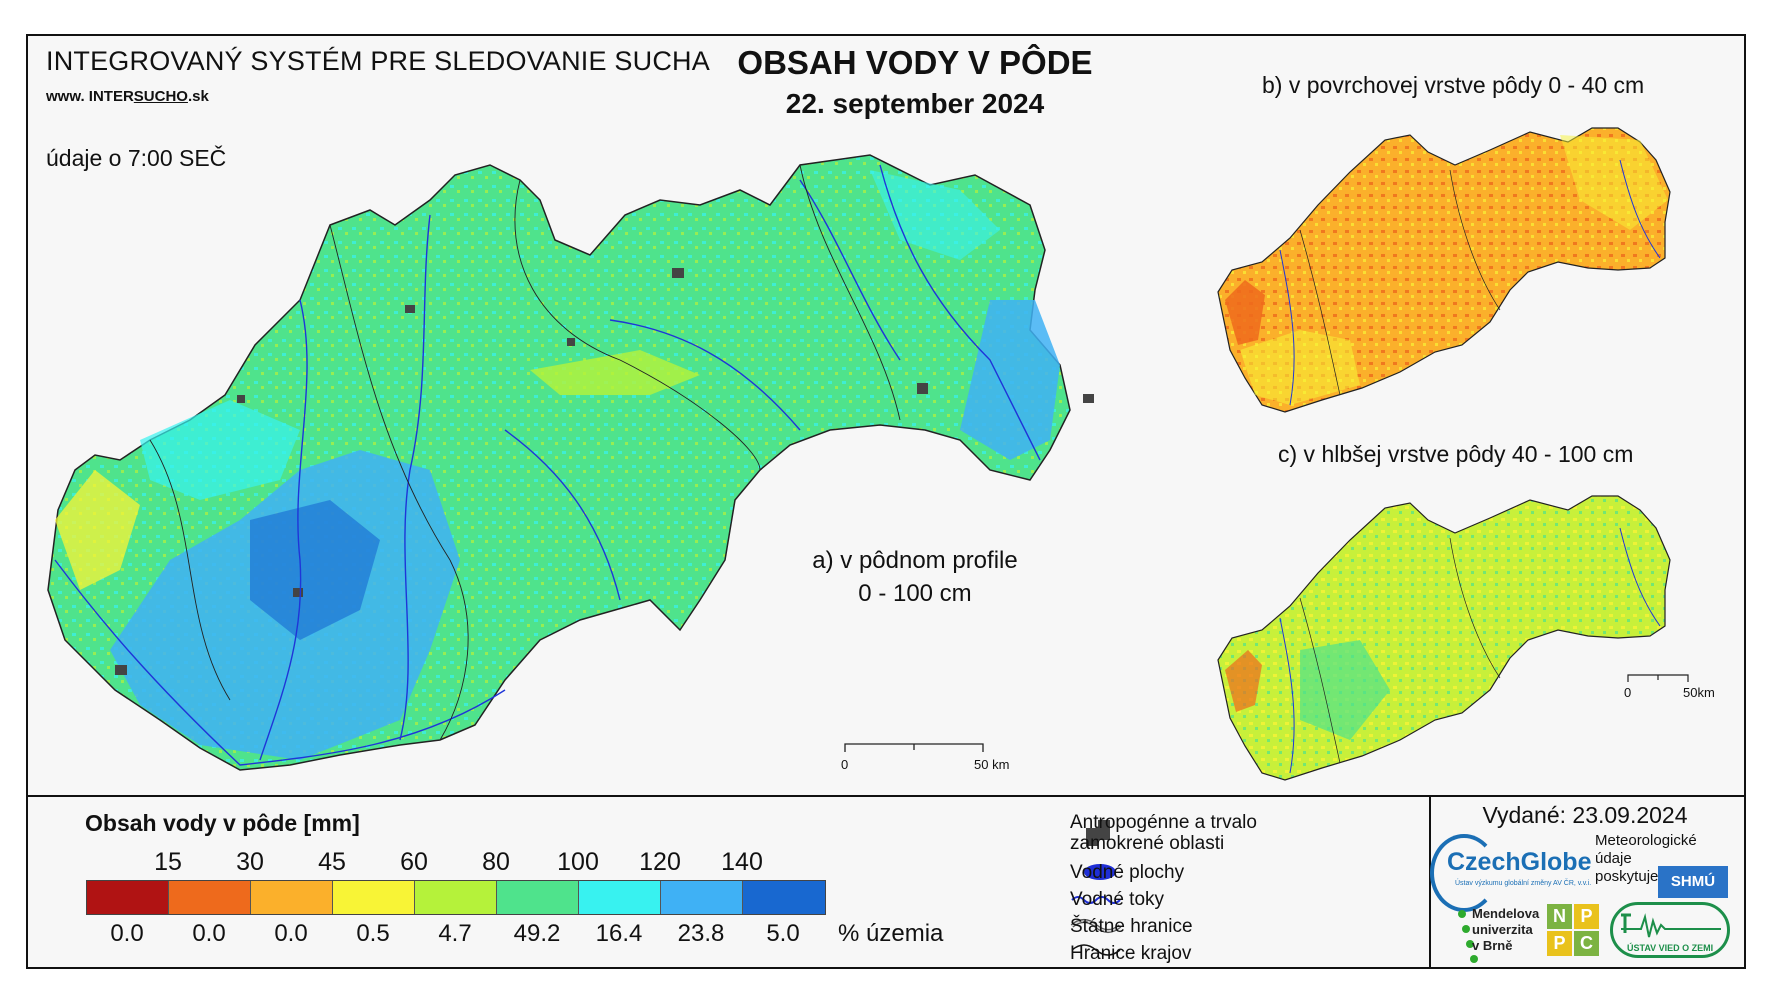 This screenshot has width=1772, height=1003. I want to click on legend-threshold-label: 120, so click(660, 862).